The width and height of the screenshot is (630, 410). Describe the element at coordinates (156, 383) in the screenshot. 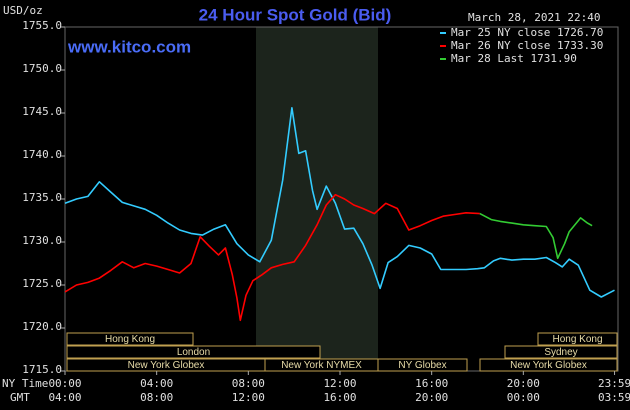

I see `x-tick-label: 04:00` at that location.